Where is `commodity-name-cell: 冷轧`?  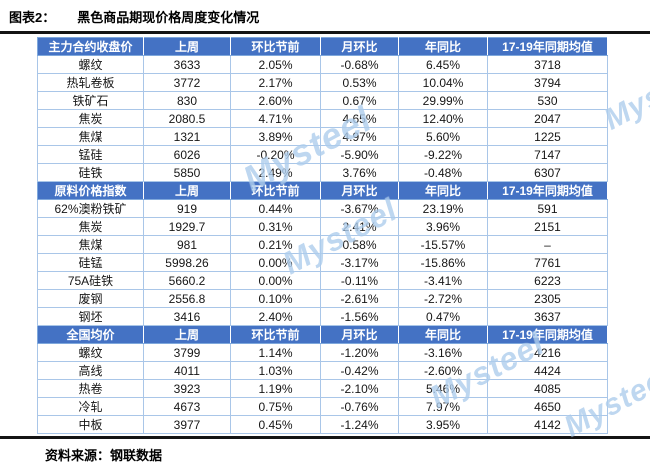
commodity-name-cell: 冷轧 is located at coordinates (90, 406).